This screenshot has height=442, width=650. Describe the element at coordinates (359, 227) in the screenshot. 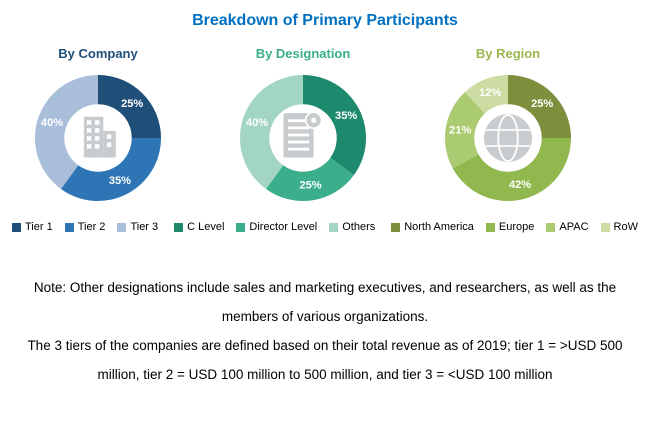

I see `legend-label-others: Others` at that location.